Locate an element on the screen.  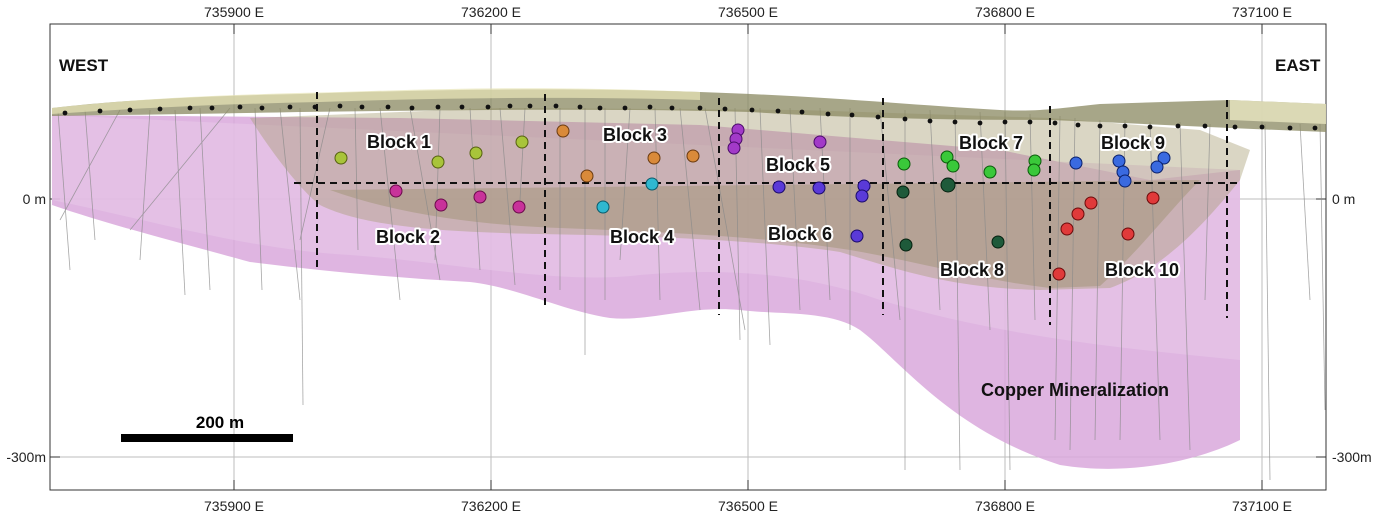
block-label-4: Block 4 is located at coordinates (642, 237).